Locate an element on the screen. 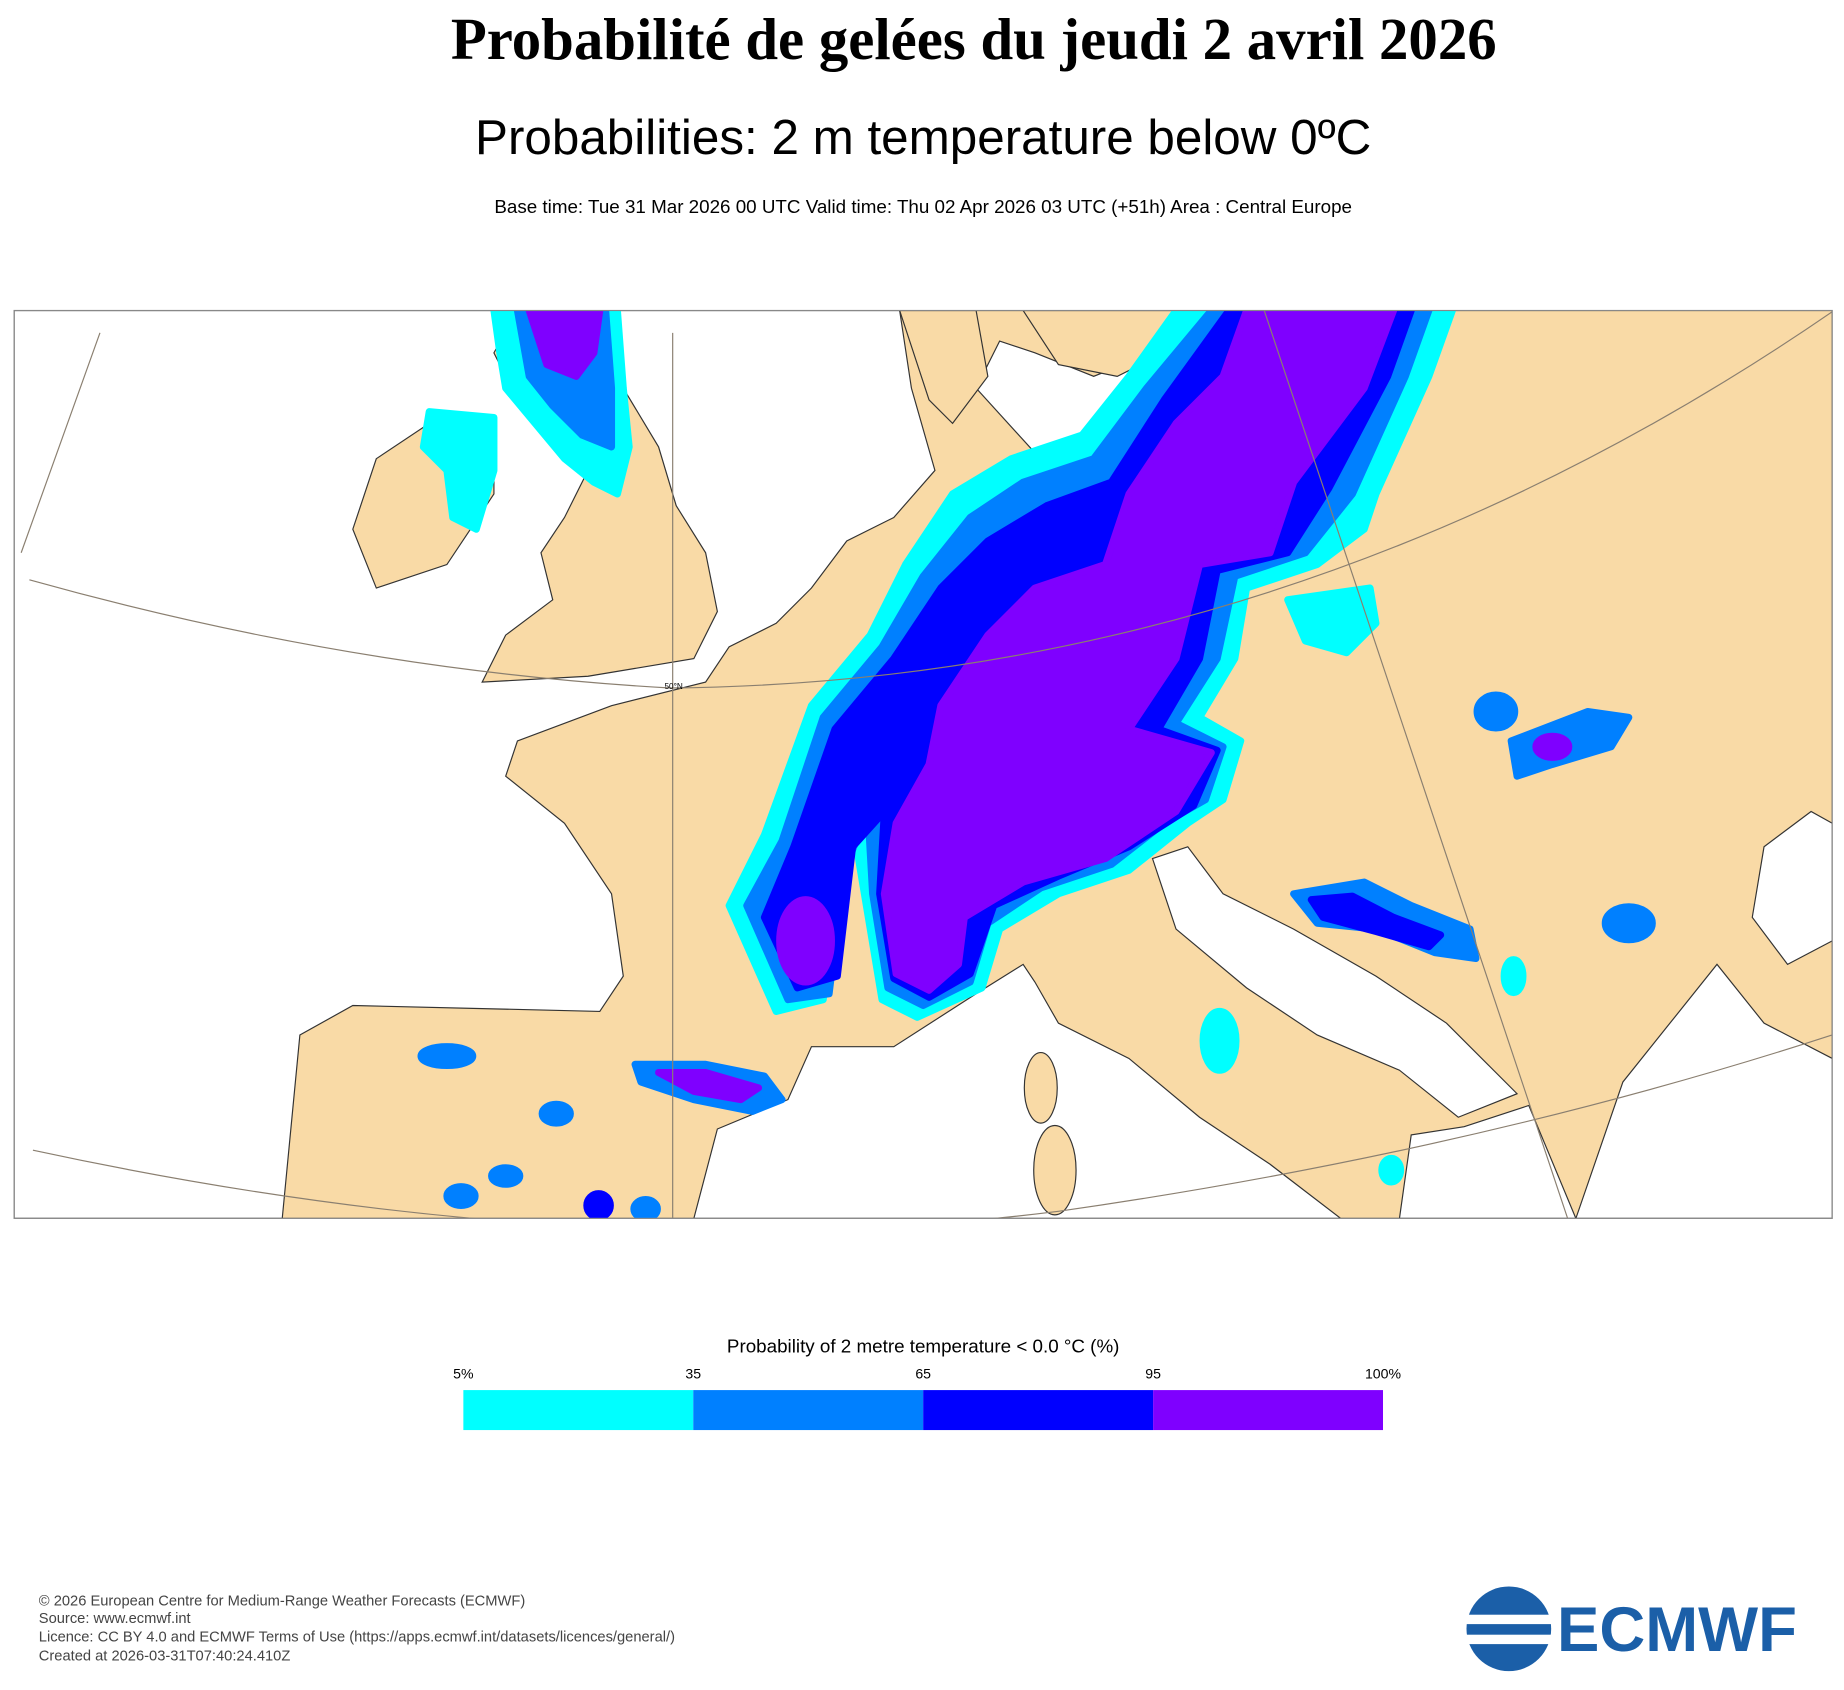  logo-icon is located at coordinates (1509, 1629).